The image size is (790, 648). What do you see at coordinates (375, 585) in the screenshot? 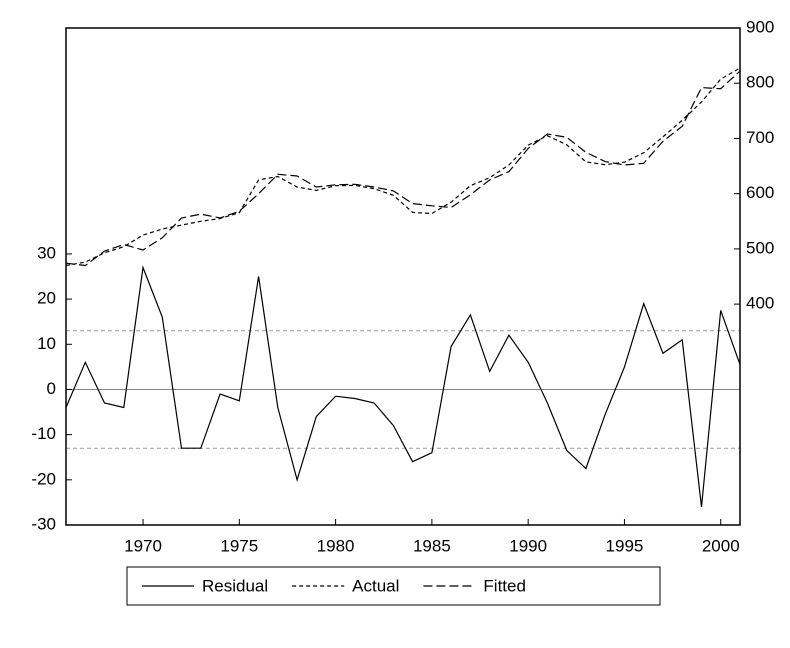
I see `legend-label: Actual` at bounding box center [375, 585].